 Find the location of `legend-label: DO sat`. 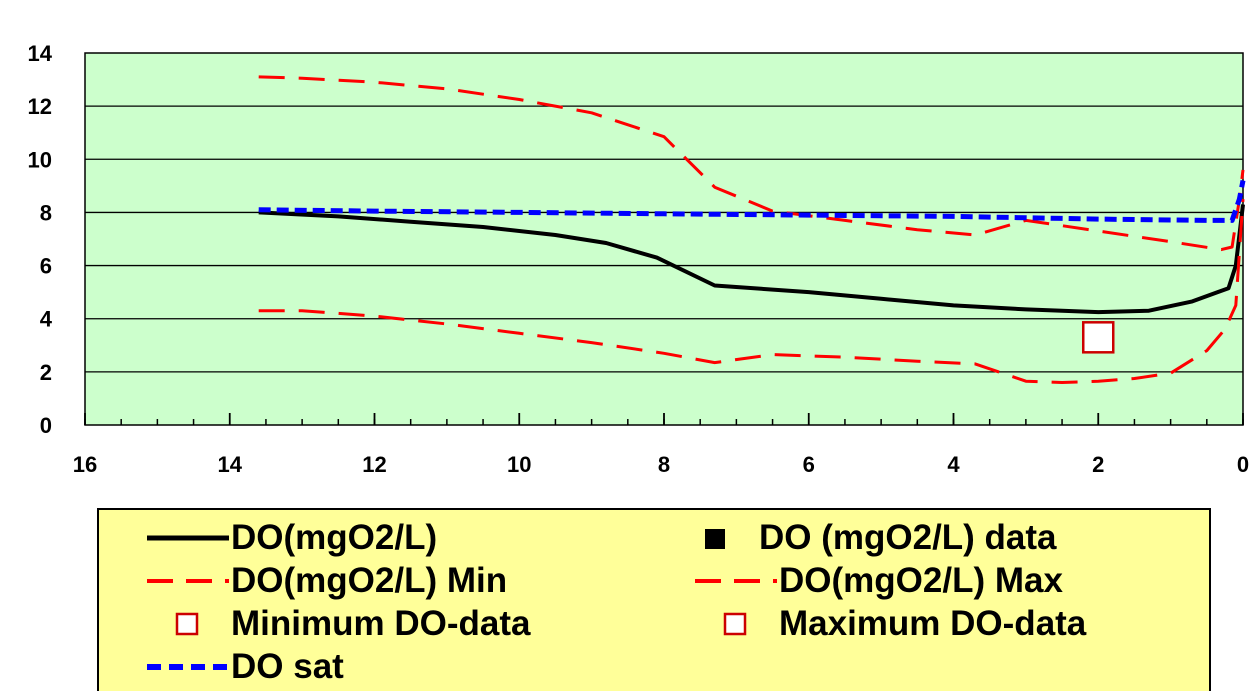

legend-label: DO sat is located at coordinates (287, 666).